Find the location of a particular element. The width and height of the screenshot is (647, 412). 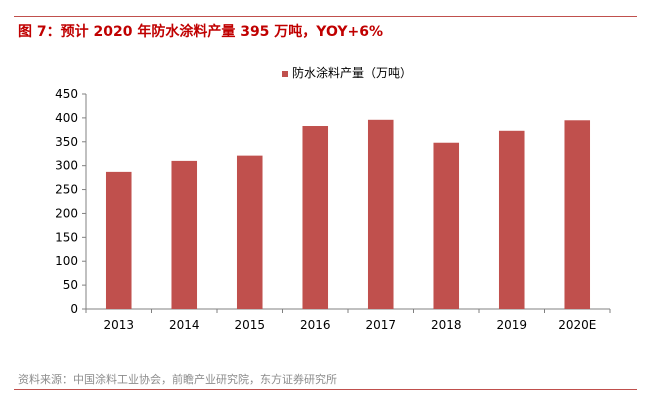

y-tick-label: 150 is located at coordinates (66, 237).